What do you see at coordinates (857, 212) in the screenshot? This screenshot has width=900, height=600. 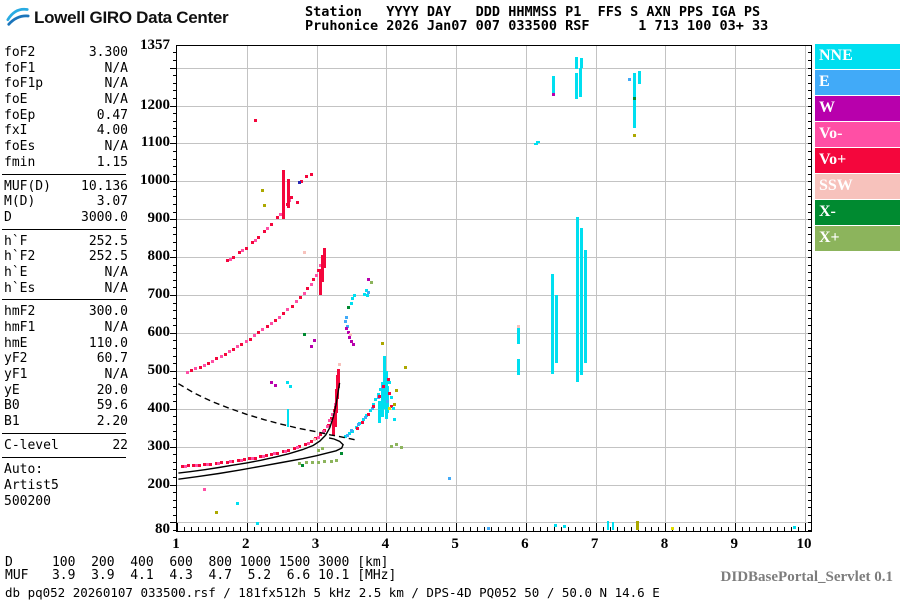 I see `legend-item-X-: X-` at bounding box center [857, 212].